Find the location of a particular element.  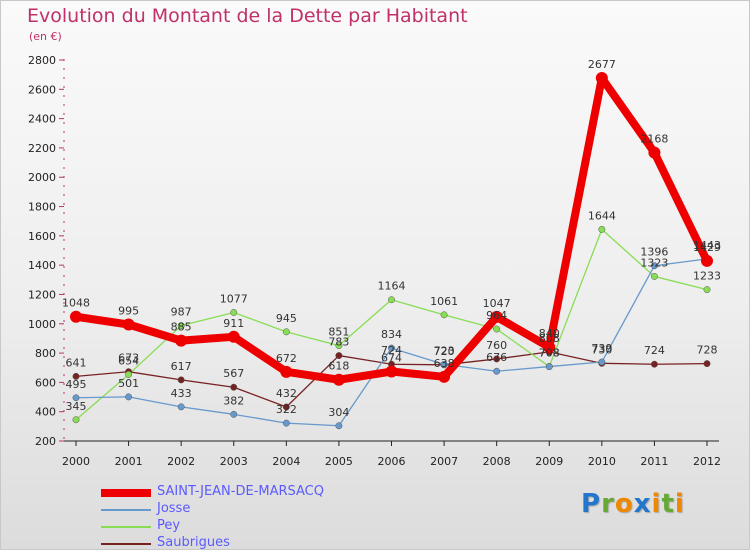

data-label: 641 is located at coordinates (76, 362).